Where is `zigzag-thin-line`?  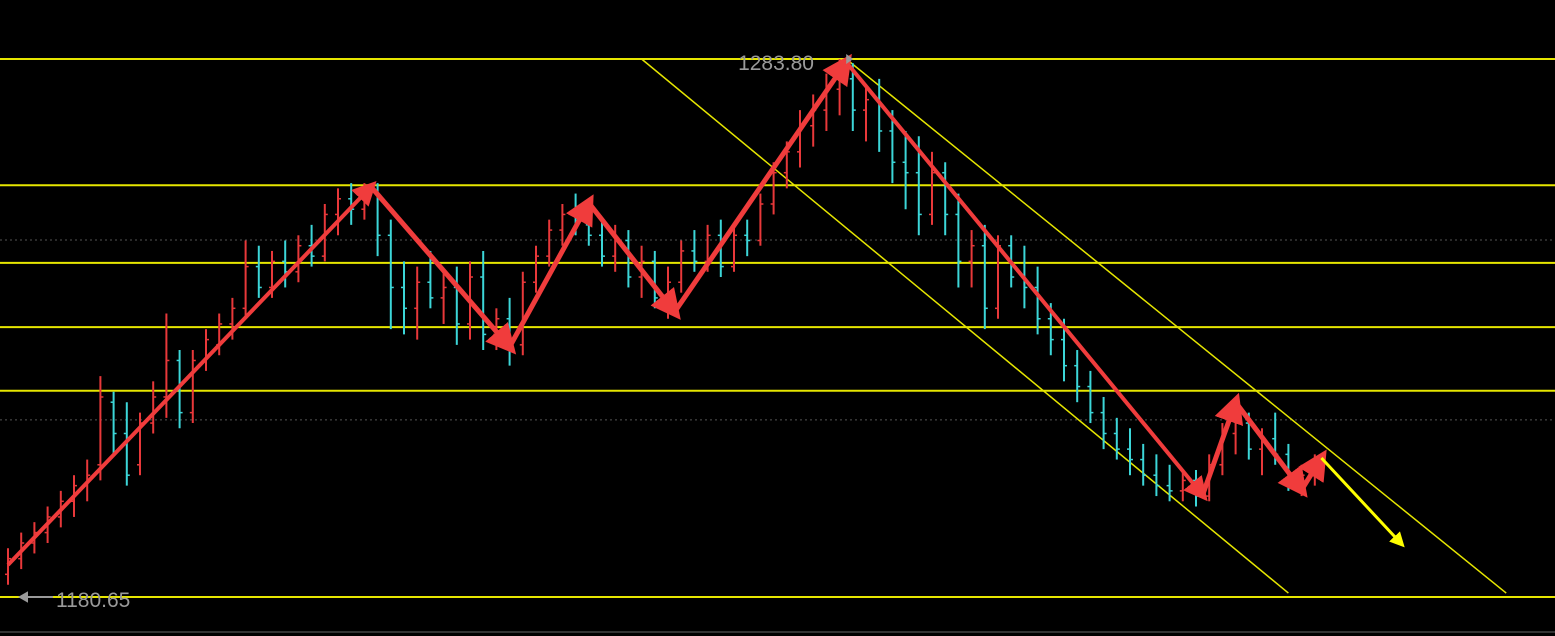
zigzag-thin-line is located at coordinates (189, 376).